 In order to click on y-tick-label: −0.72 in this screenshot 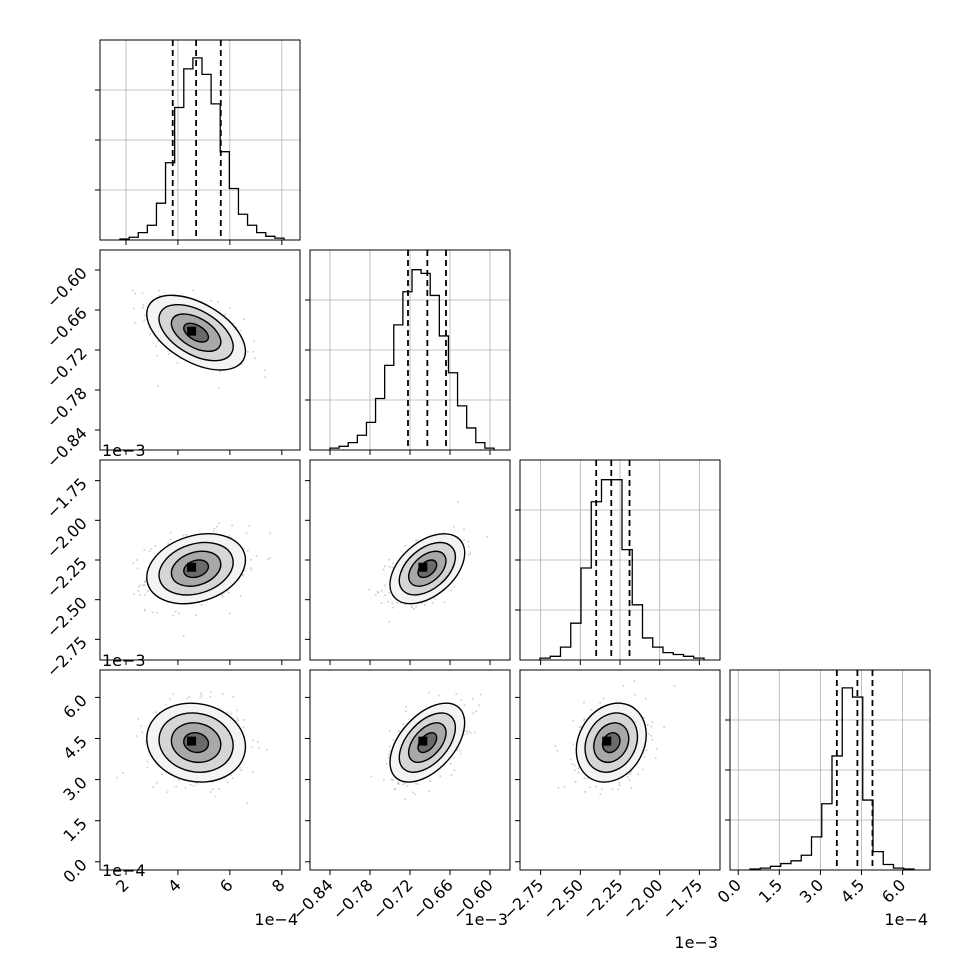, I will do `click(67, 367)`.